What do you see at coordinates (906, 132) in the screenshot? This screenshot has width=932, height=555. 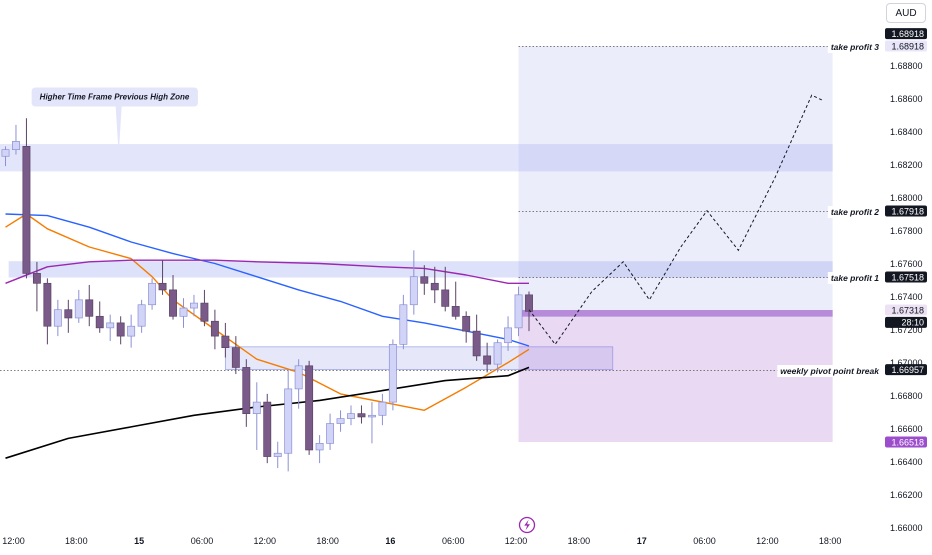 I see `y-tick-label: 1.68400` at bounding box center [906, 132].